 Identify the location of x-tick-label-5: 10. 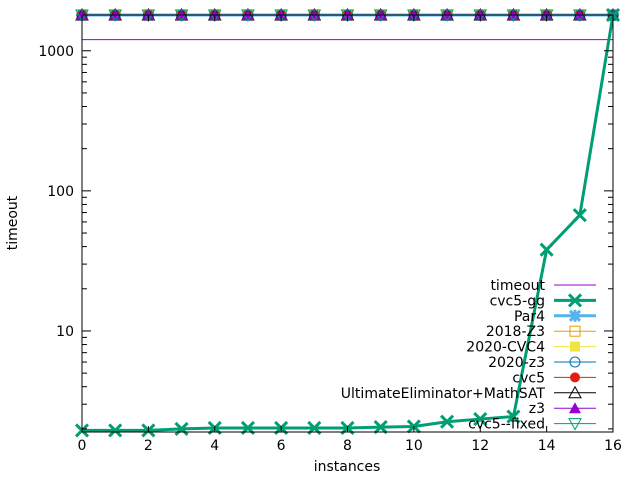
(414, 446).